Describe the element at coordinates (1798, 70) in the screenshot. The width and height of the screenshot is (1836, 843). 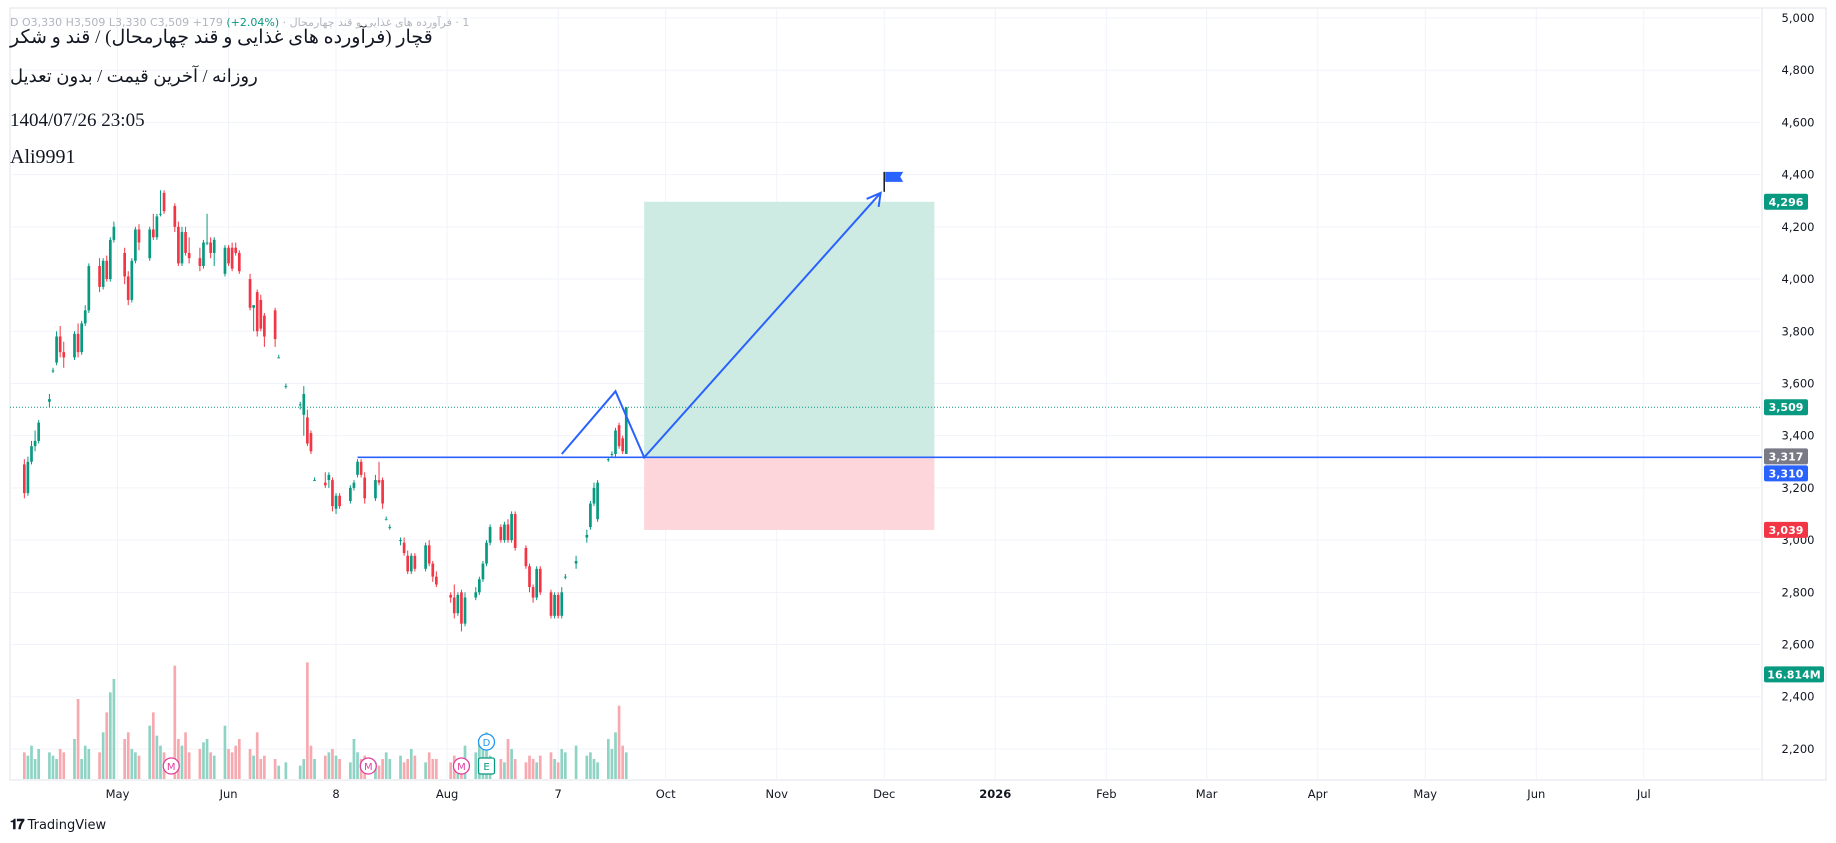
I see `y-tick-label: 4,800` at that location.